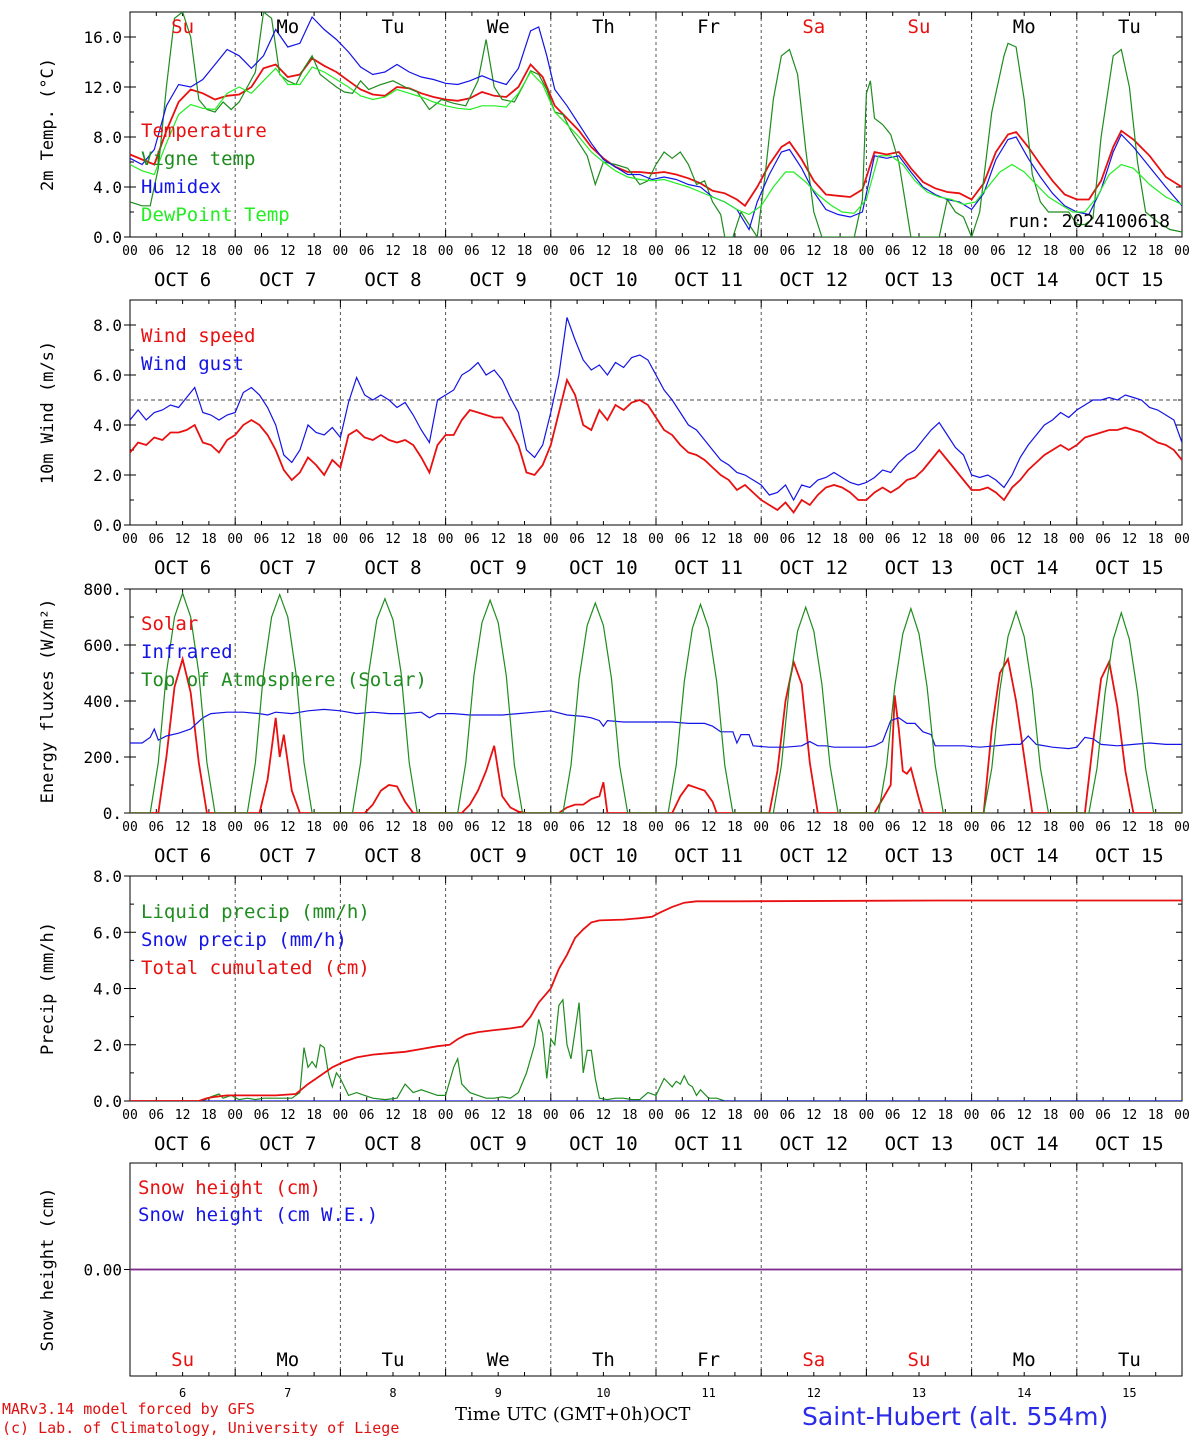  I want to click on day-number-label: 11, so click(708, 1393).